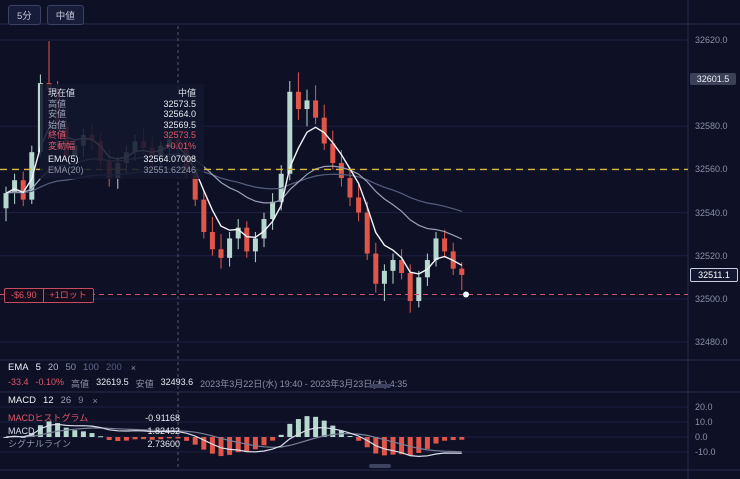 Image resolution: width=740 pixels, height=479 pixels. I want to click on tooltip-ema5-label: EMA(5), so click(63, 159).